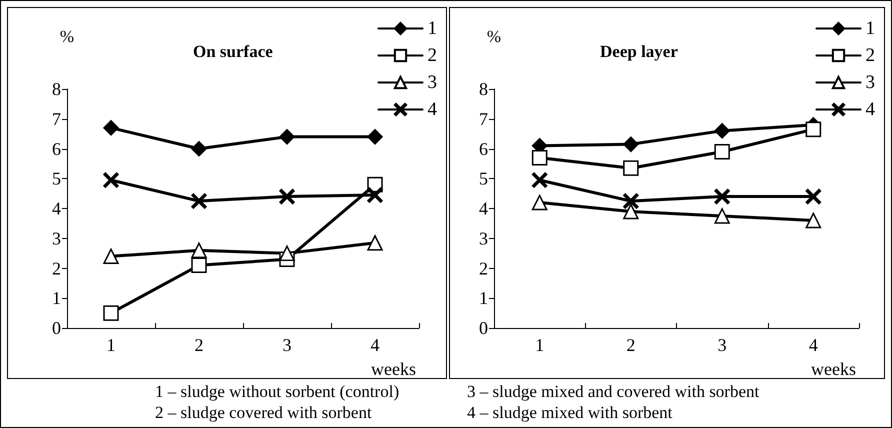 This screenshot has height=428, width=892. I want to click on chart-title: On surface, so click(233, 51).